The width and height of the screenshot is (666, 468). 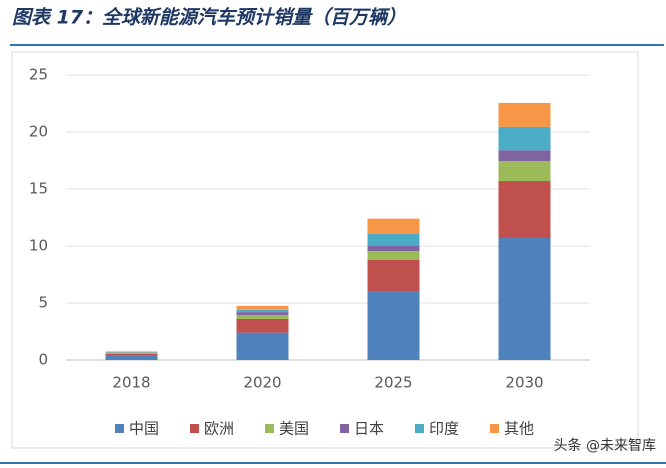 I want to click on legend-label: 印度, so click(x=444, y=429).